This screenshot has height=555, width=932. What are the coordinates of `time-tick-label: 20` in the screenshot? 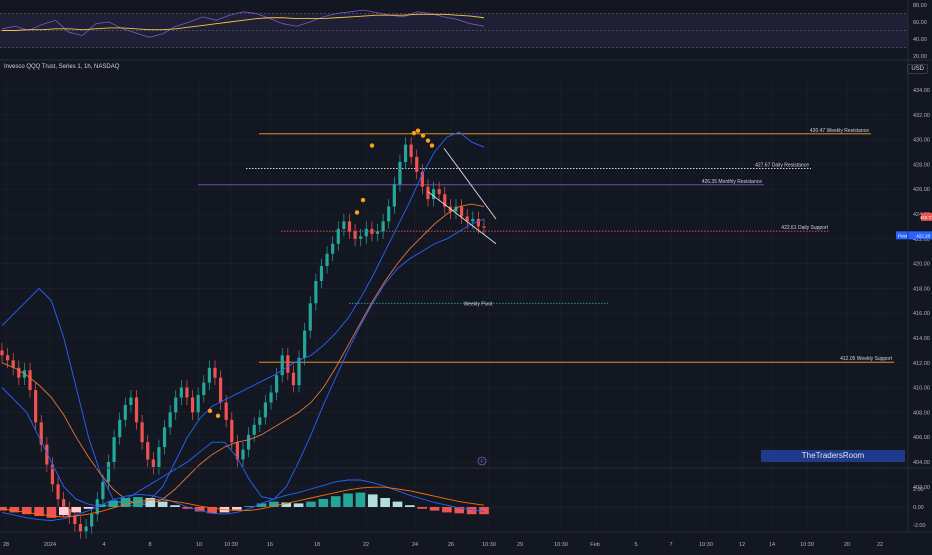 It's located at (847, 545).